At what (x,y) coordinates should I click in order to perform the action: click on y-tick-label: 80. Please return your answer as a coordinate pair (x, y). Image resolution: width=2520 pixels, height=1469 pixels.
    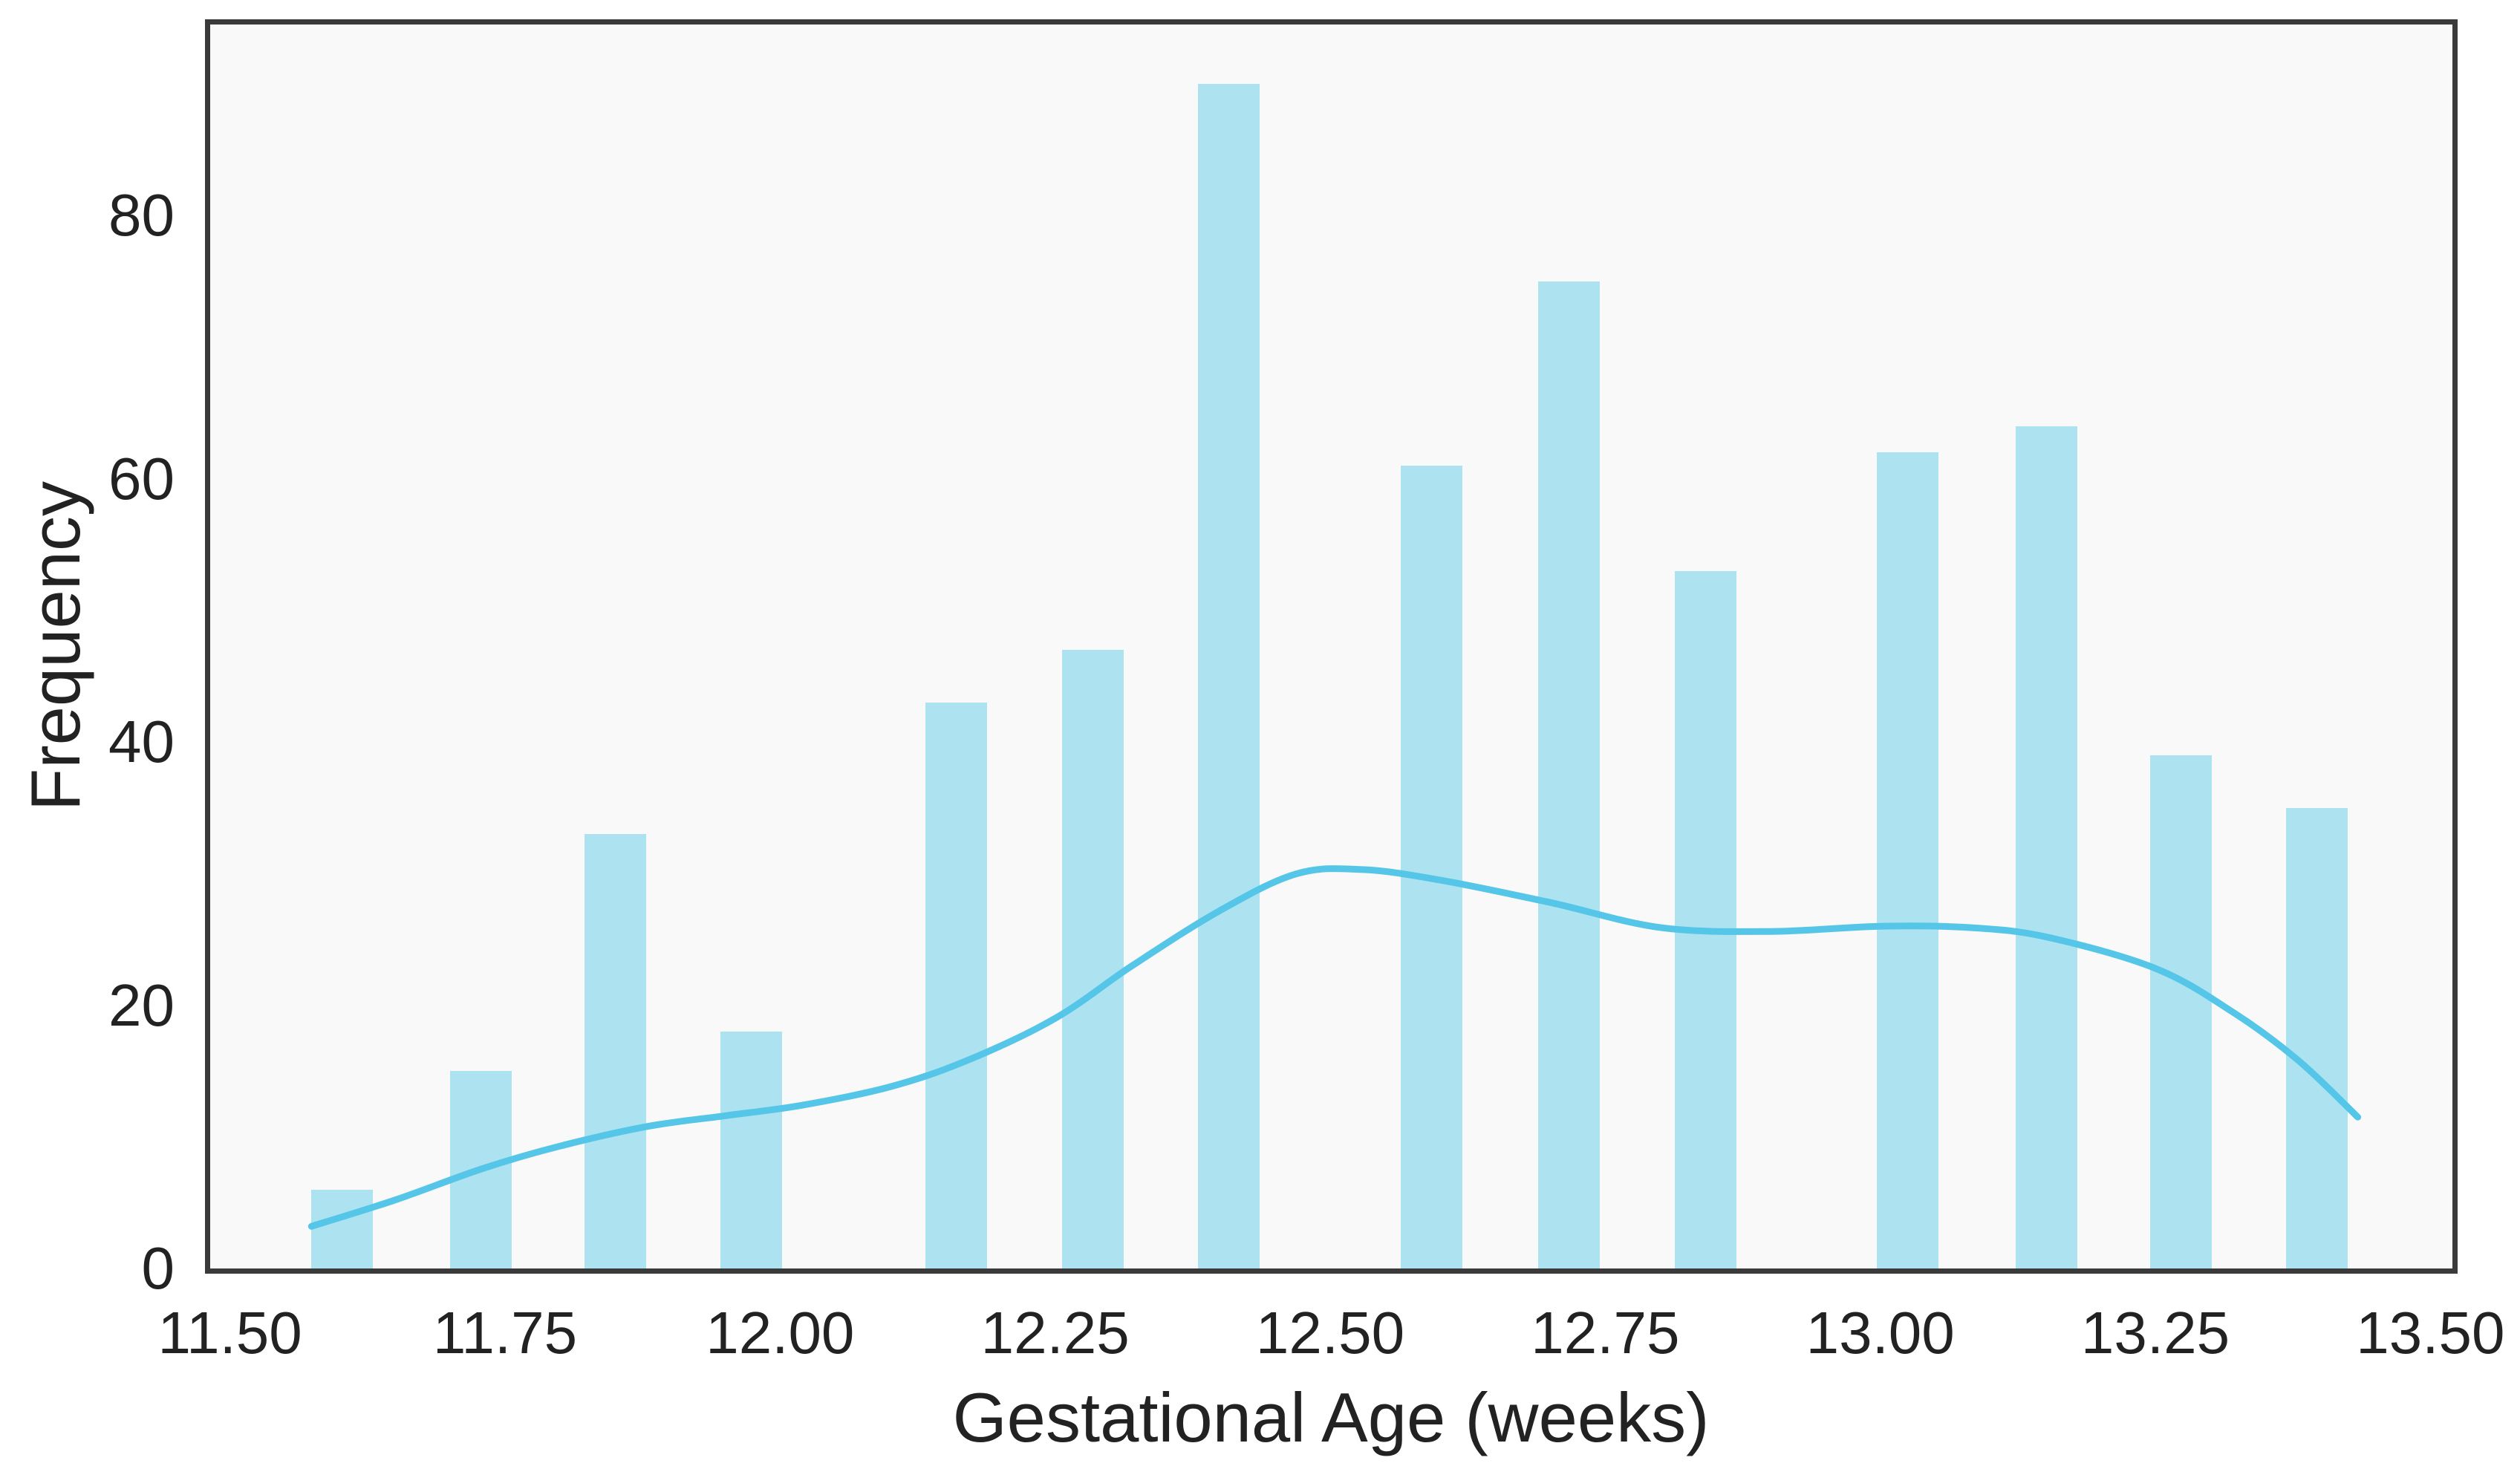
    Looking at the image, I should click on (142, 215).